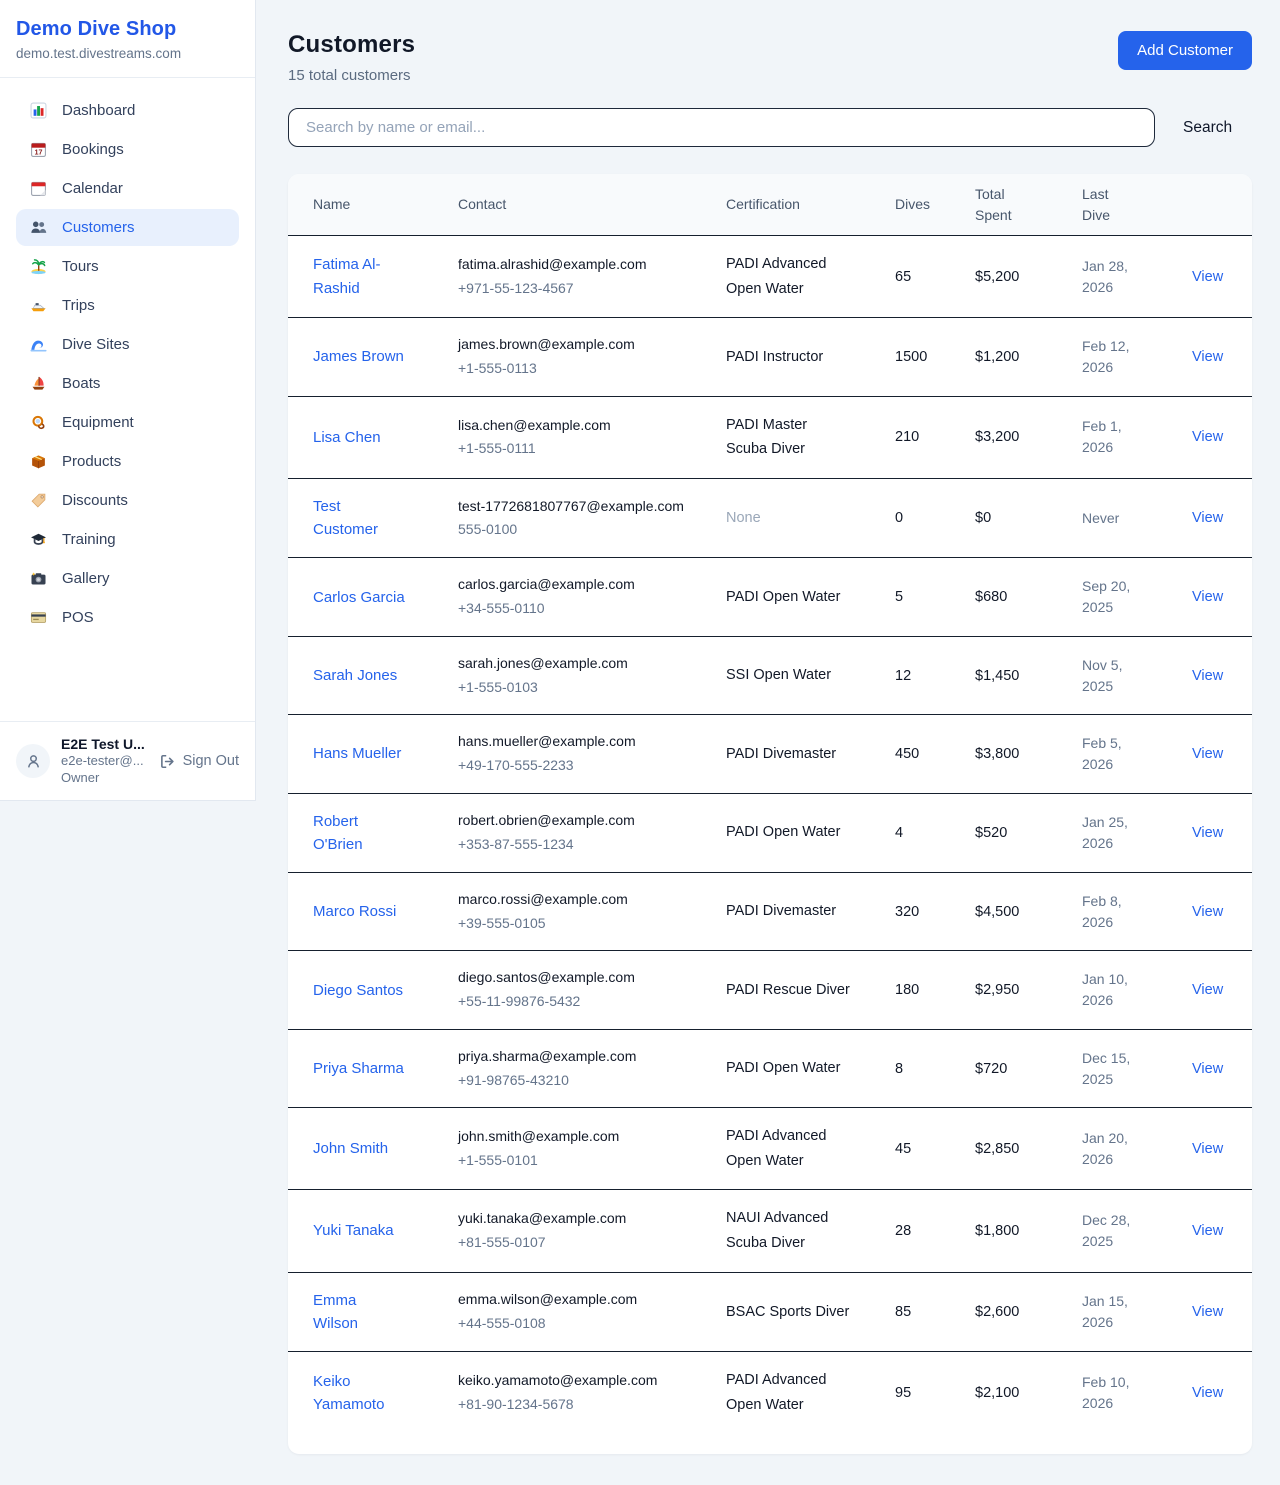  What do you see at coordinates (502, 1323) in the screenshot?
I see `customer-phone: +44-555-0108` at bounding box center [502, 1323].